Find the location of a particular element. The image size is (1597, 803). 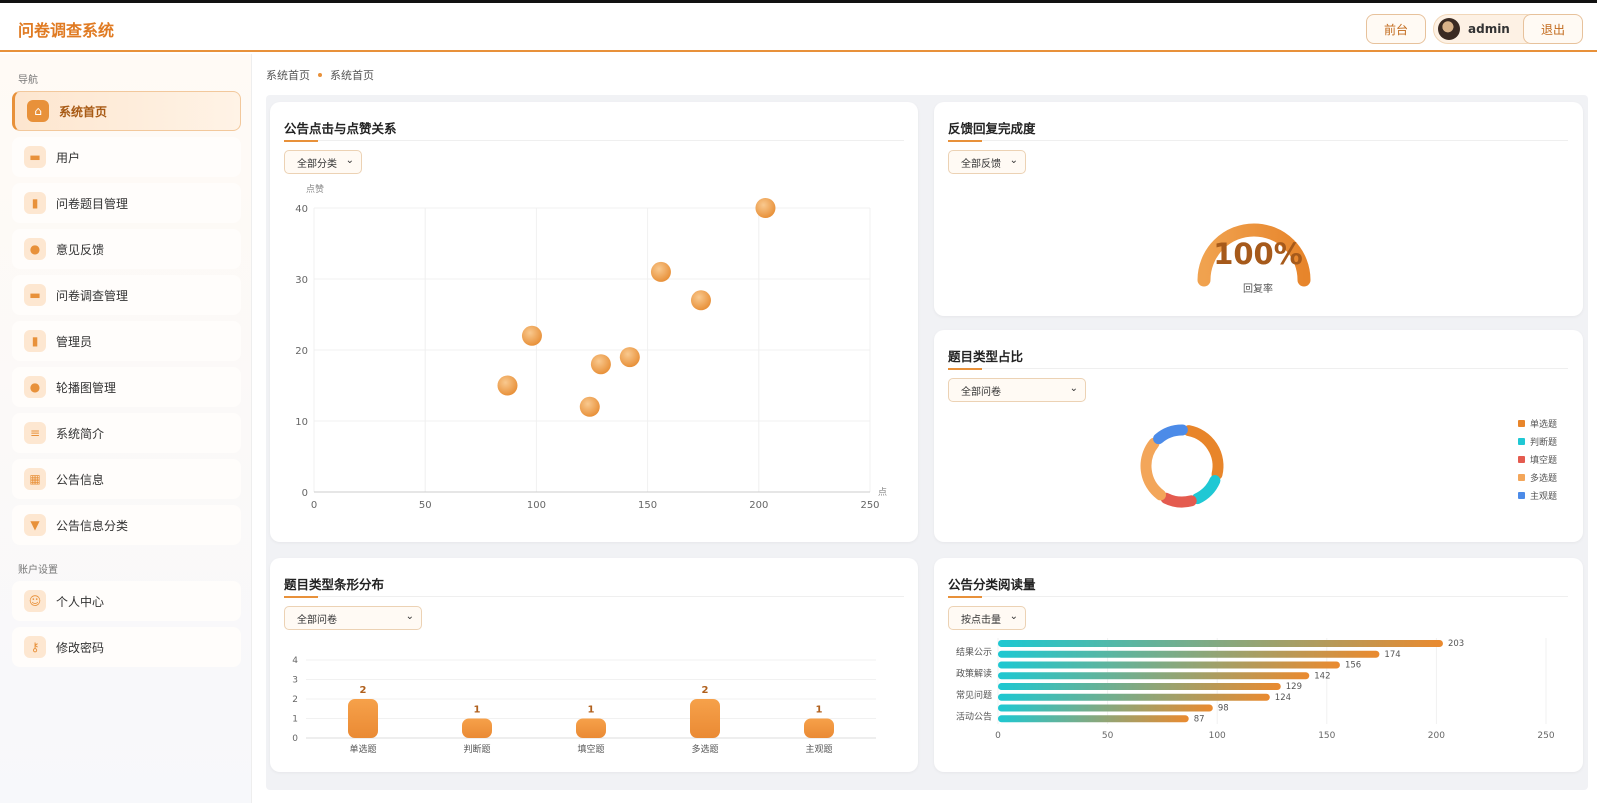

pin-icon: ▼ is located at coordinates (35, 525).